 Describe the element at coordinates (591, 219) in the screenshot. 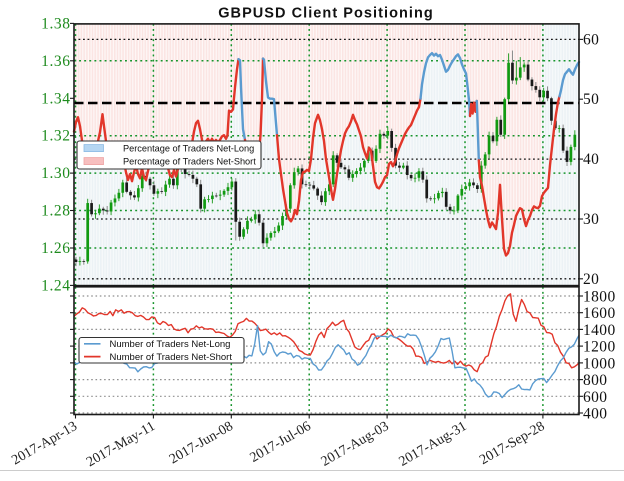

I see `svg-text: 30` at that location.